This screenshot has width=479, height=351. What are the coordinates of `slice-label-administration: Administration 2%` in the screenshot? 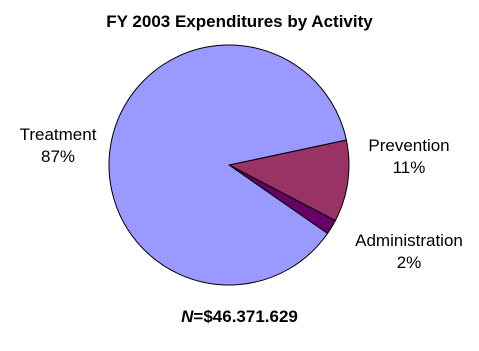 It's located at (409, 252).